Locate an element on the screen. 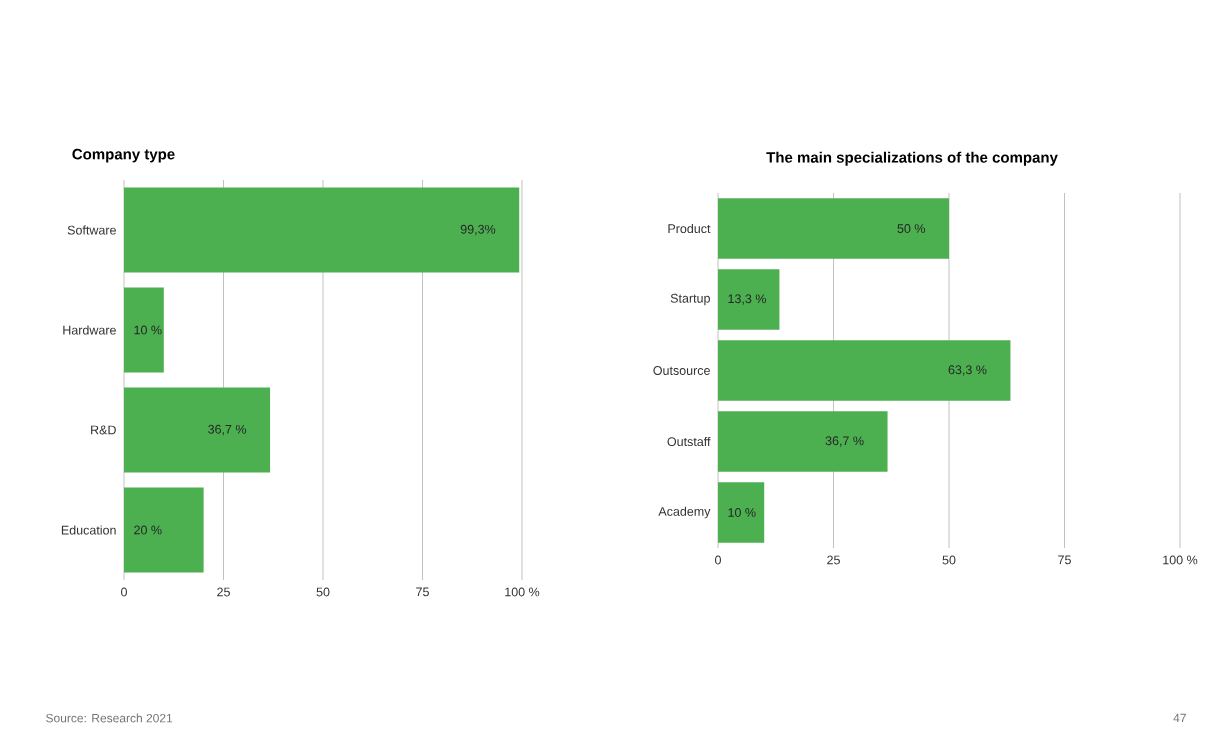 This screenshot has height=736, width=1208. chart-title: The main specializations of the company is located at coordinates (912, 158).